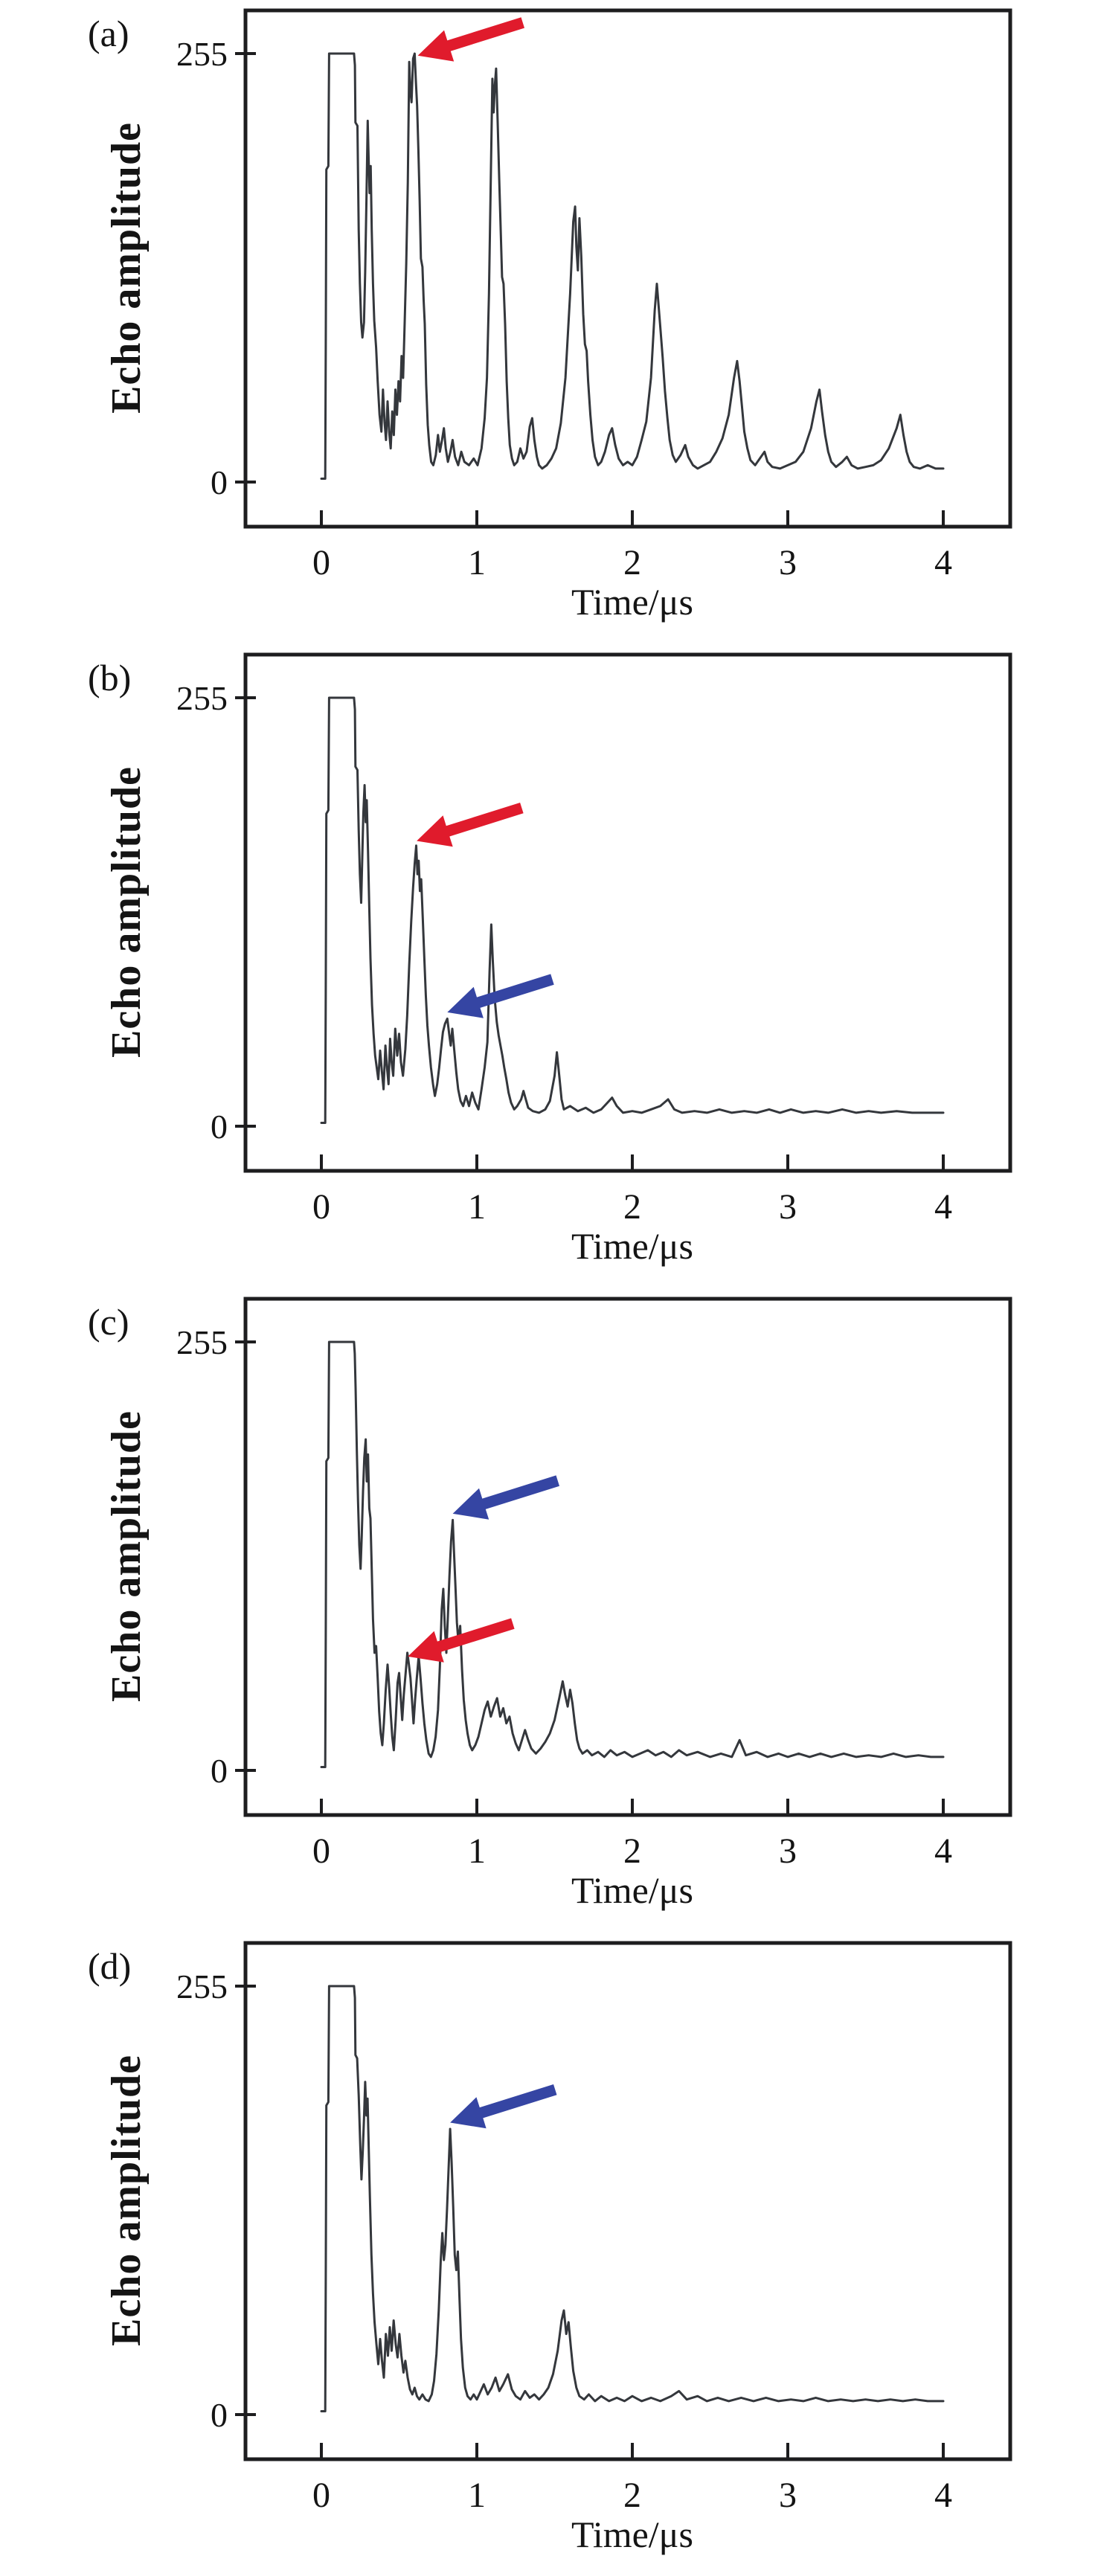 This screenshot has width=1098, height=2576. I want to click on panel-tag: (c), so click(108, 1322).